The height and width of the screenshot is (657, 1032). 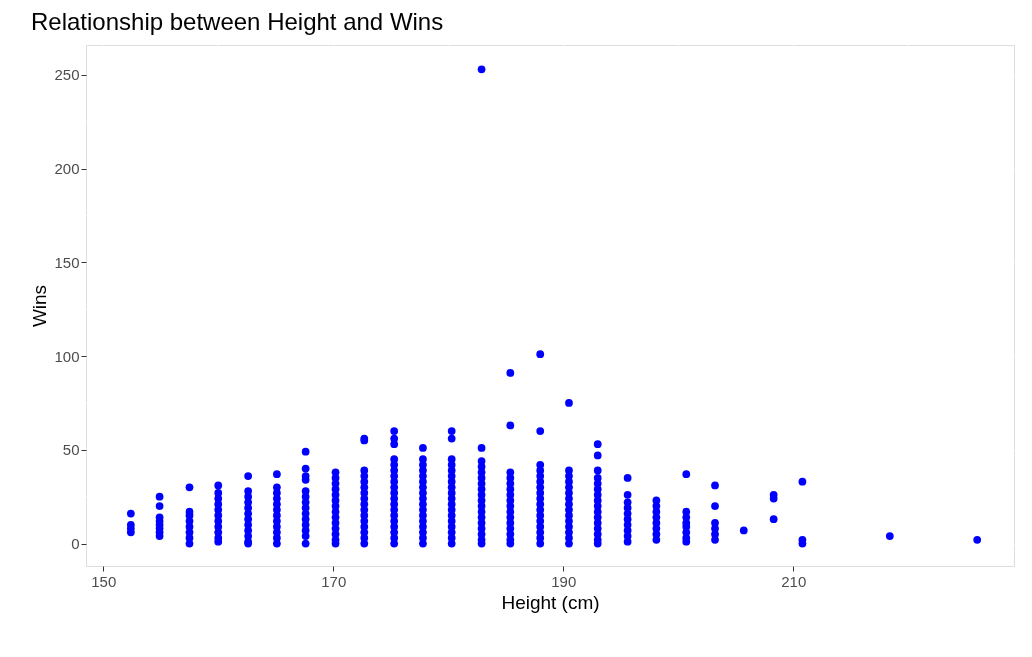 I want to click on x-axis-title: Height (cm), so click(x=550, y=602).